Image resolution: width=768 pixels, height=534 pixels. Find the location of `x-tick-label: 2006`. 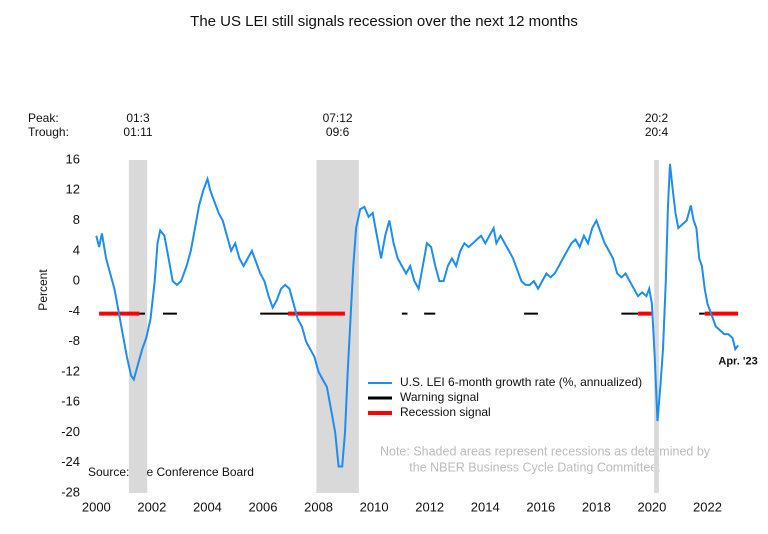

x-tick-label: 2006 is located at coordinates (263, 506).